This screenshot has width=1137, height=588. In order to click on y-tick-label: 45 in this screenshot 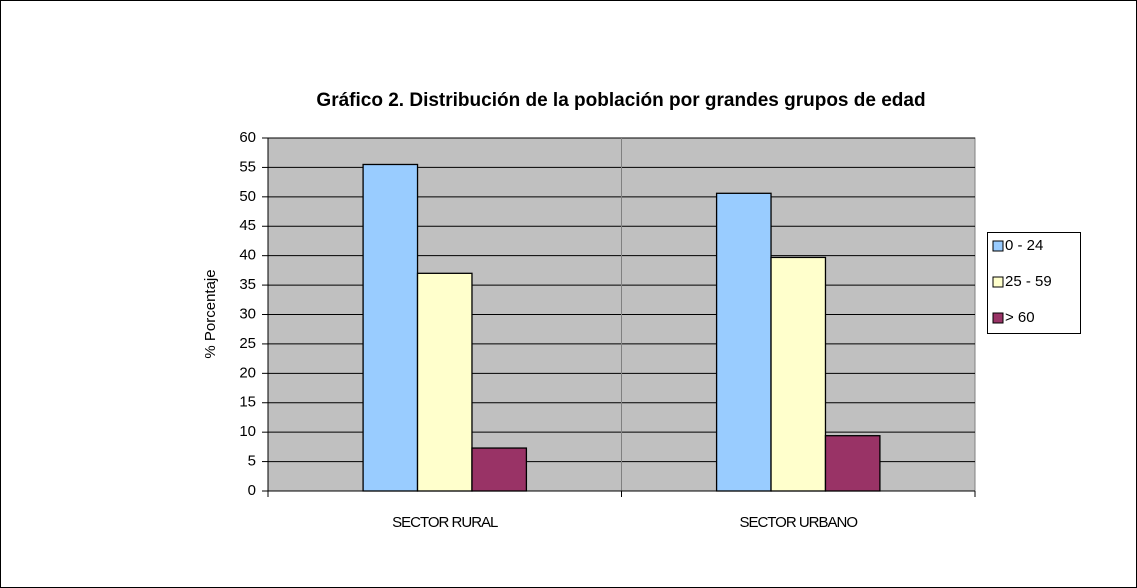, I will do `click(247, 225)`.